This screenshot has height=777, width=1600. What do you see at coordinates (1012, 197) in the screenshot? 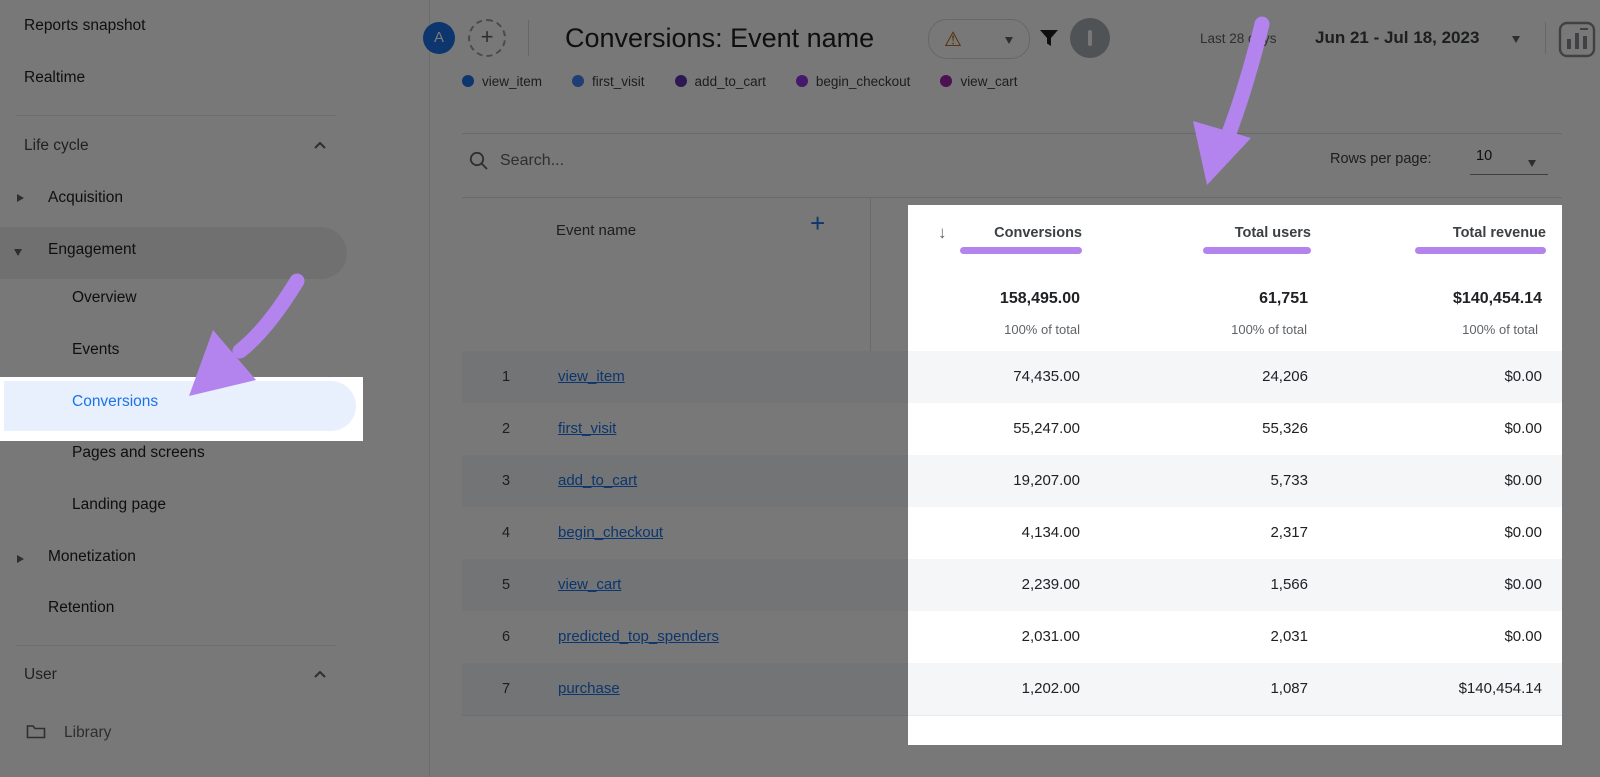
I see `table-top-border` at bounding box center [1012, 197].